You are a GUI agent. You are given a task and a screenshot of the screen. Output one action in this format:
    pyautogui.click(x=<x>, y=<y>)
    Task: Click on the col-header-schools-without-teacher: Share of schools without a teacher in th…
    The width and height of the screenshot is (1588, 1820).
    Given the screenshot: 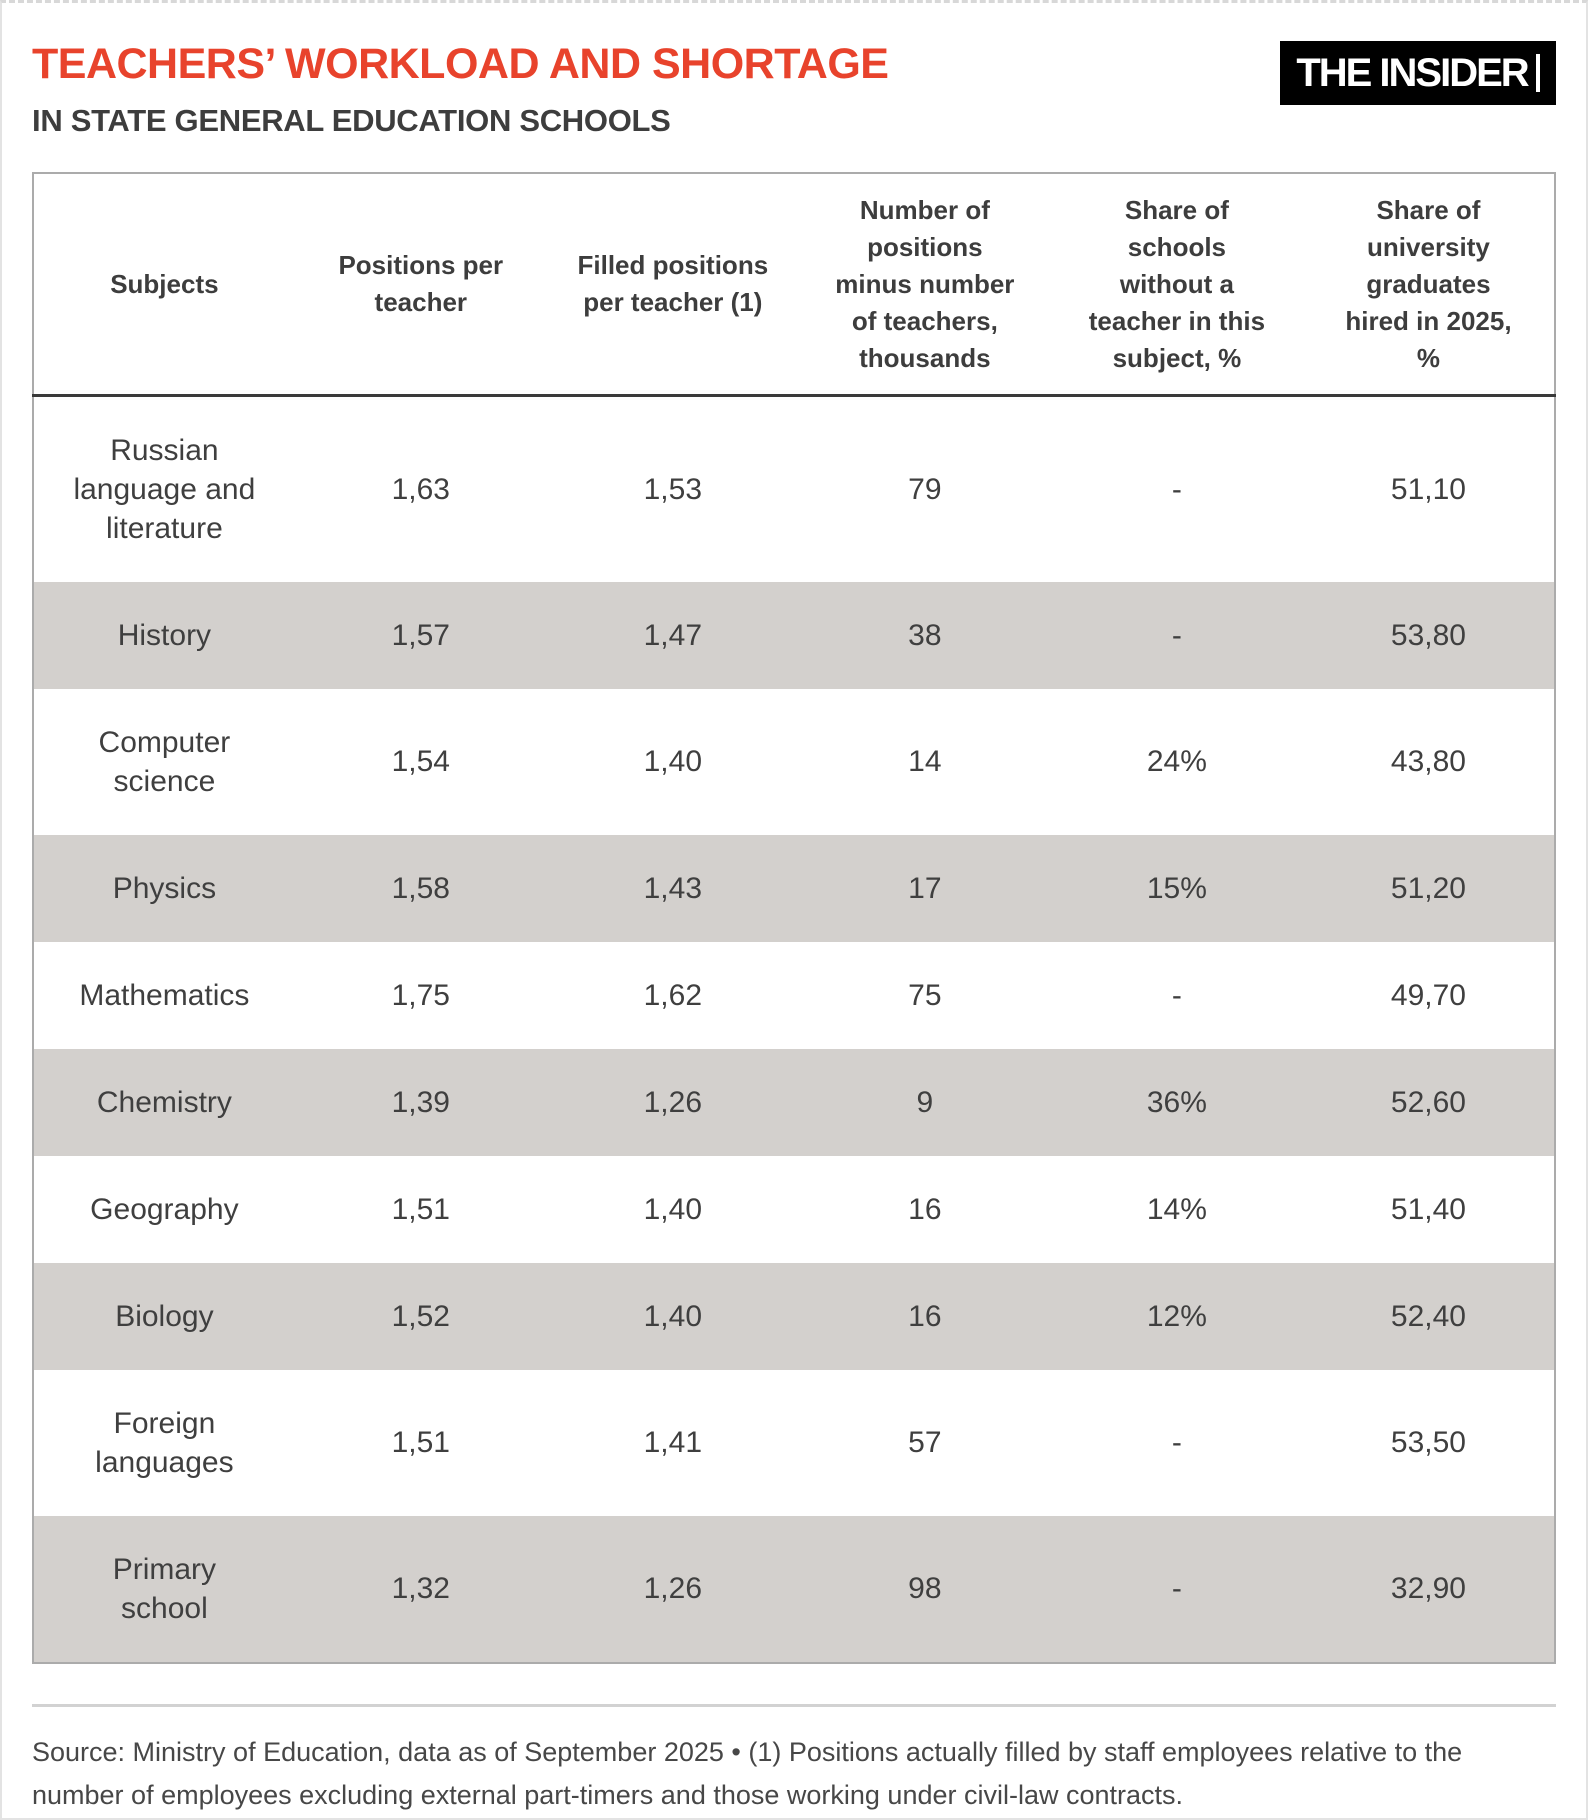 What is the action you would take?
    pyautogui.click(x=1176, y=285)
    